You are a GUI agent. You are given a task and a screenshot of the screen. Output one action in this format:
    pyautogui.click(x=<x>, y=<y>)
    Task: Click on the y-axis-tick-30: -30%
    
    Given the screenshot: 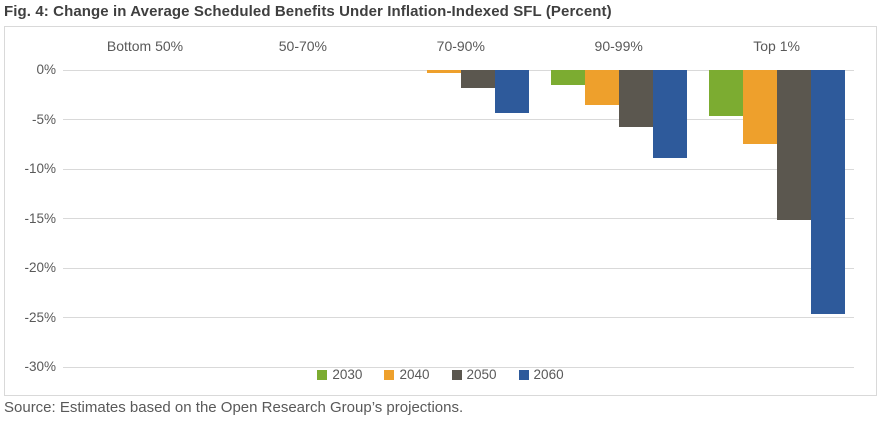 What is the action you would take?
    pyautogui.click(x=40, y=366)
    